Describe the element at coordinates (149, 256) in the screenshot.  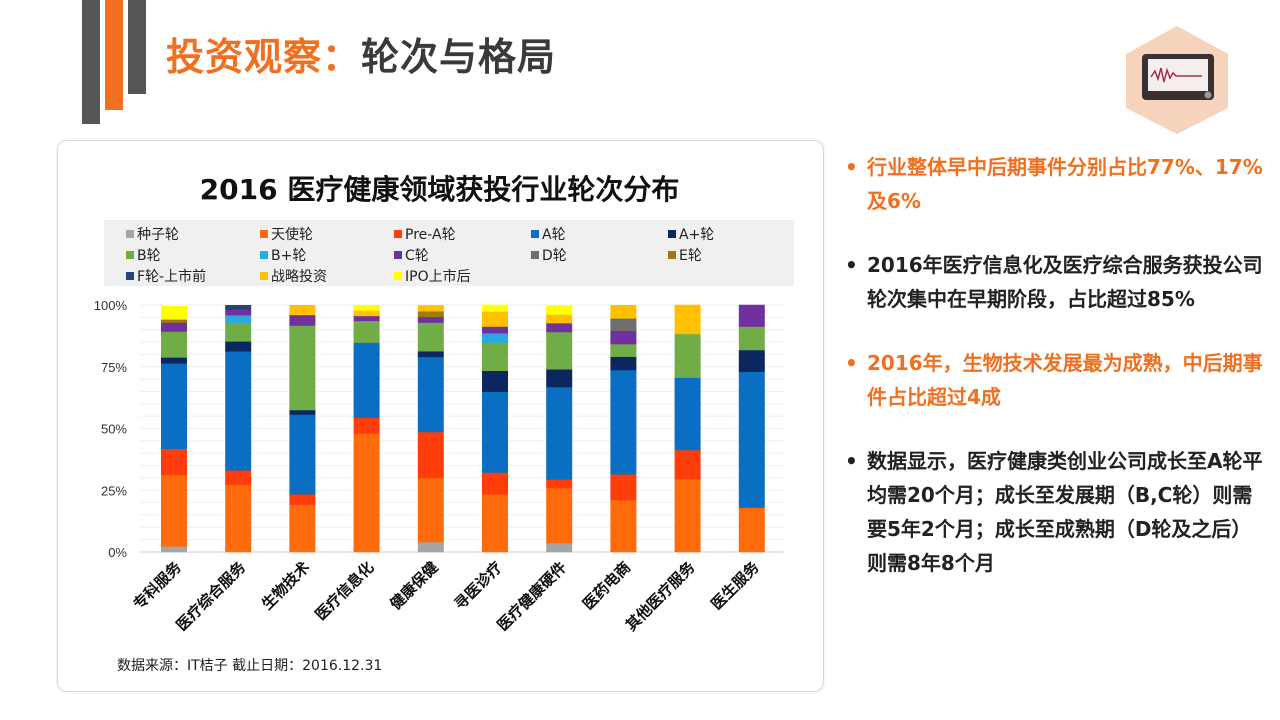
I see `legend-label: B轮` at that location.